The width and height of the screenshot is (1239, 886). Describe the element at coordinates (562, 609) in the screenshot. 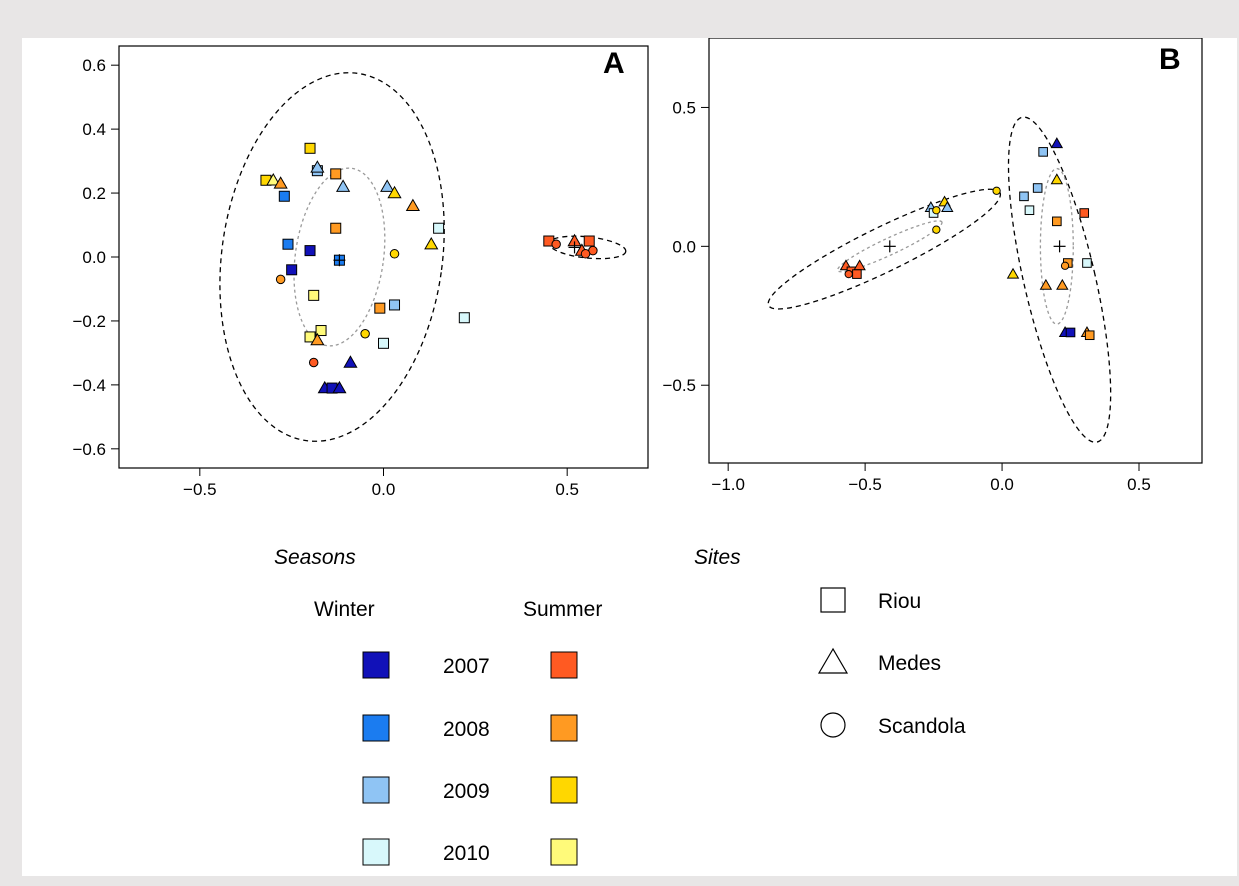

I see `summer-column-label: Summer` at that location.